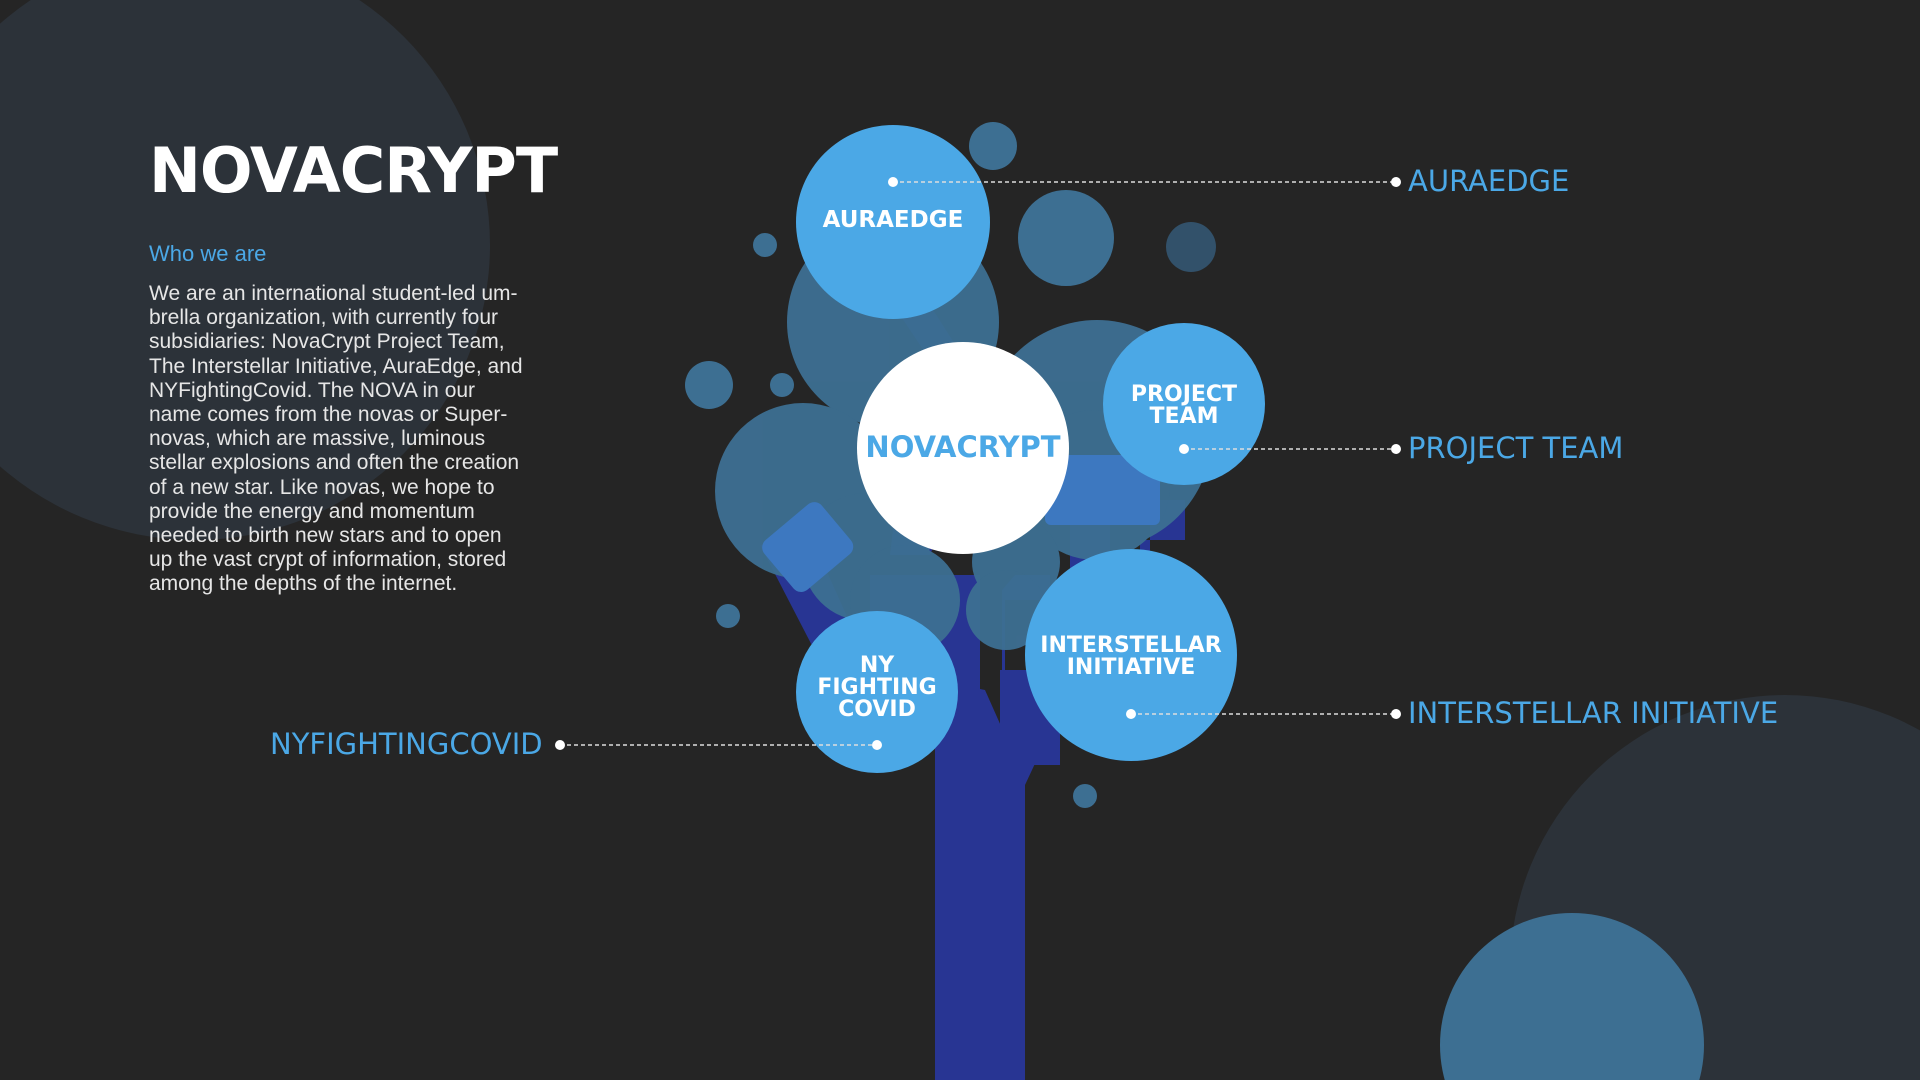 The width and height of the screenshot is (1920, 1080). Describe the element at coordinates (1593, 713) in the screenshot. I see `callout-interstellar: INTERSTELLAR INITIATIVE` at that location.